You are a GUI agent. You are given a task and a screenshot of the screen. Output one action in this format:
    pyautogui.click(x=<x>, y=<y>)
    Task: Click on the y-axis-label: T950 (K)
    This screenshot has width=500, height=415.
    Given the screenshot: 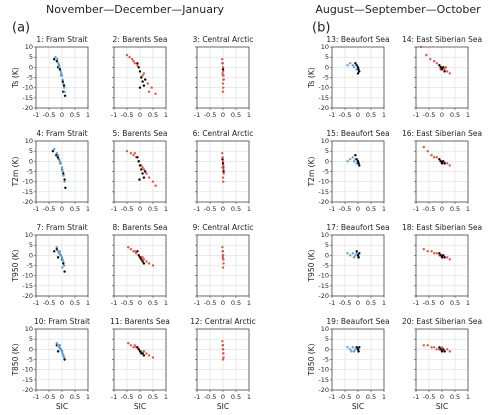 What is the action you would take?
    pyautogui.click(x=15, y=265)
    